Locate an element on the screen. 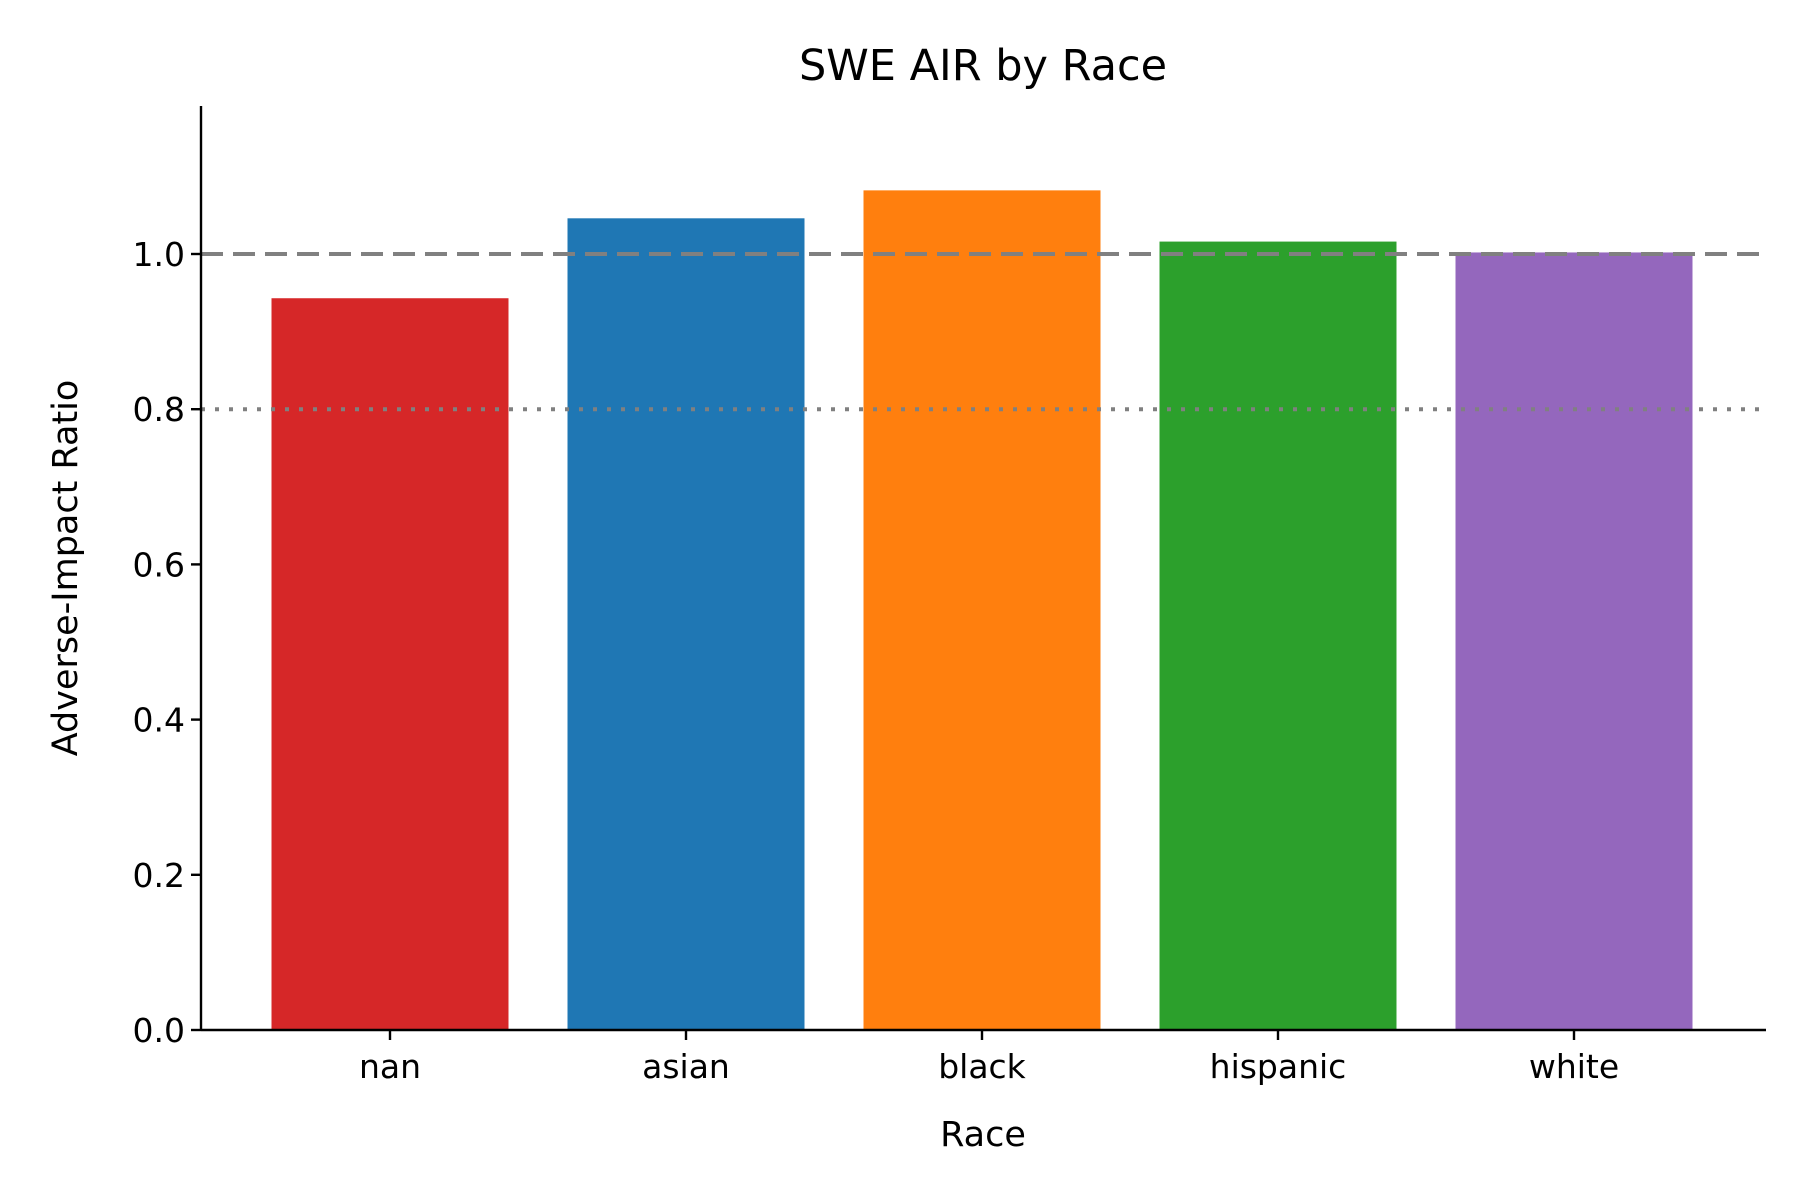 The image size is (1800, 1204). bar-nan is located at coordinates (390, 664).